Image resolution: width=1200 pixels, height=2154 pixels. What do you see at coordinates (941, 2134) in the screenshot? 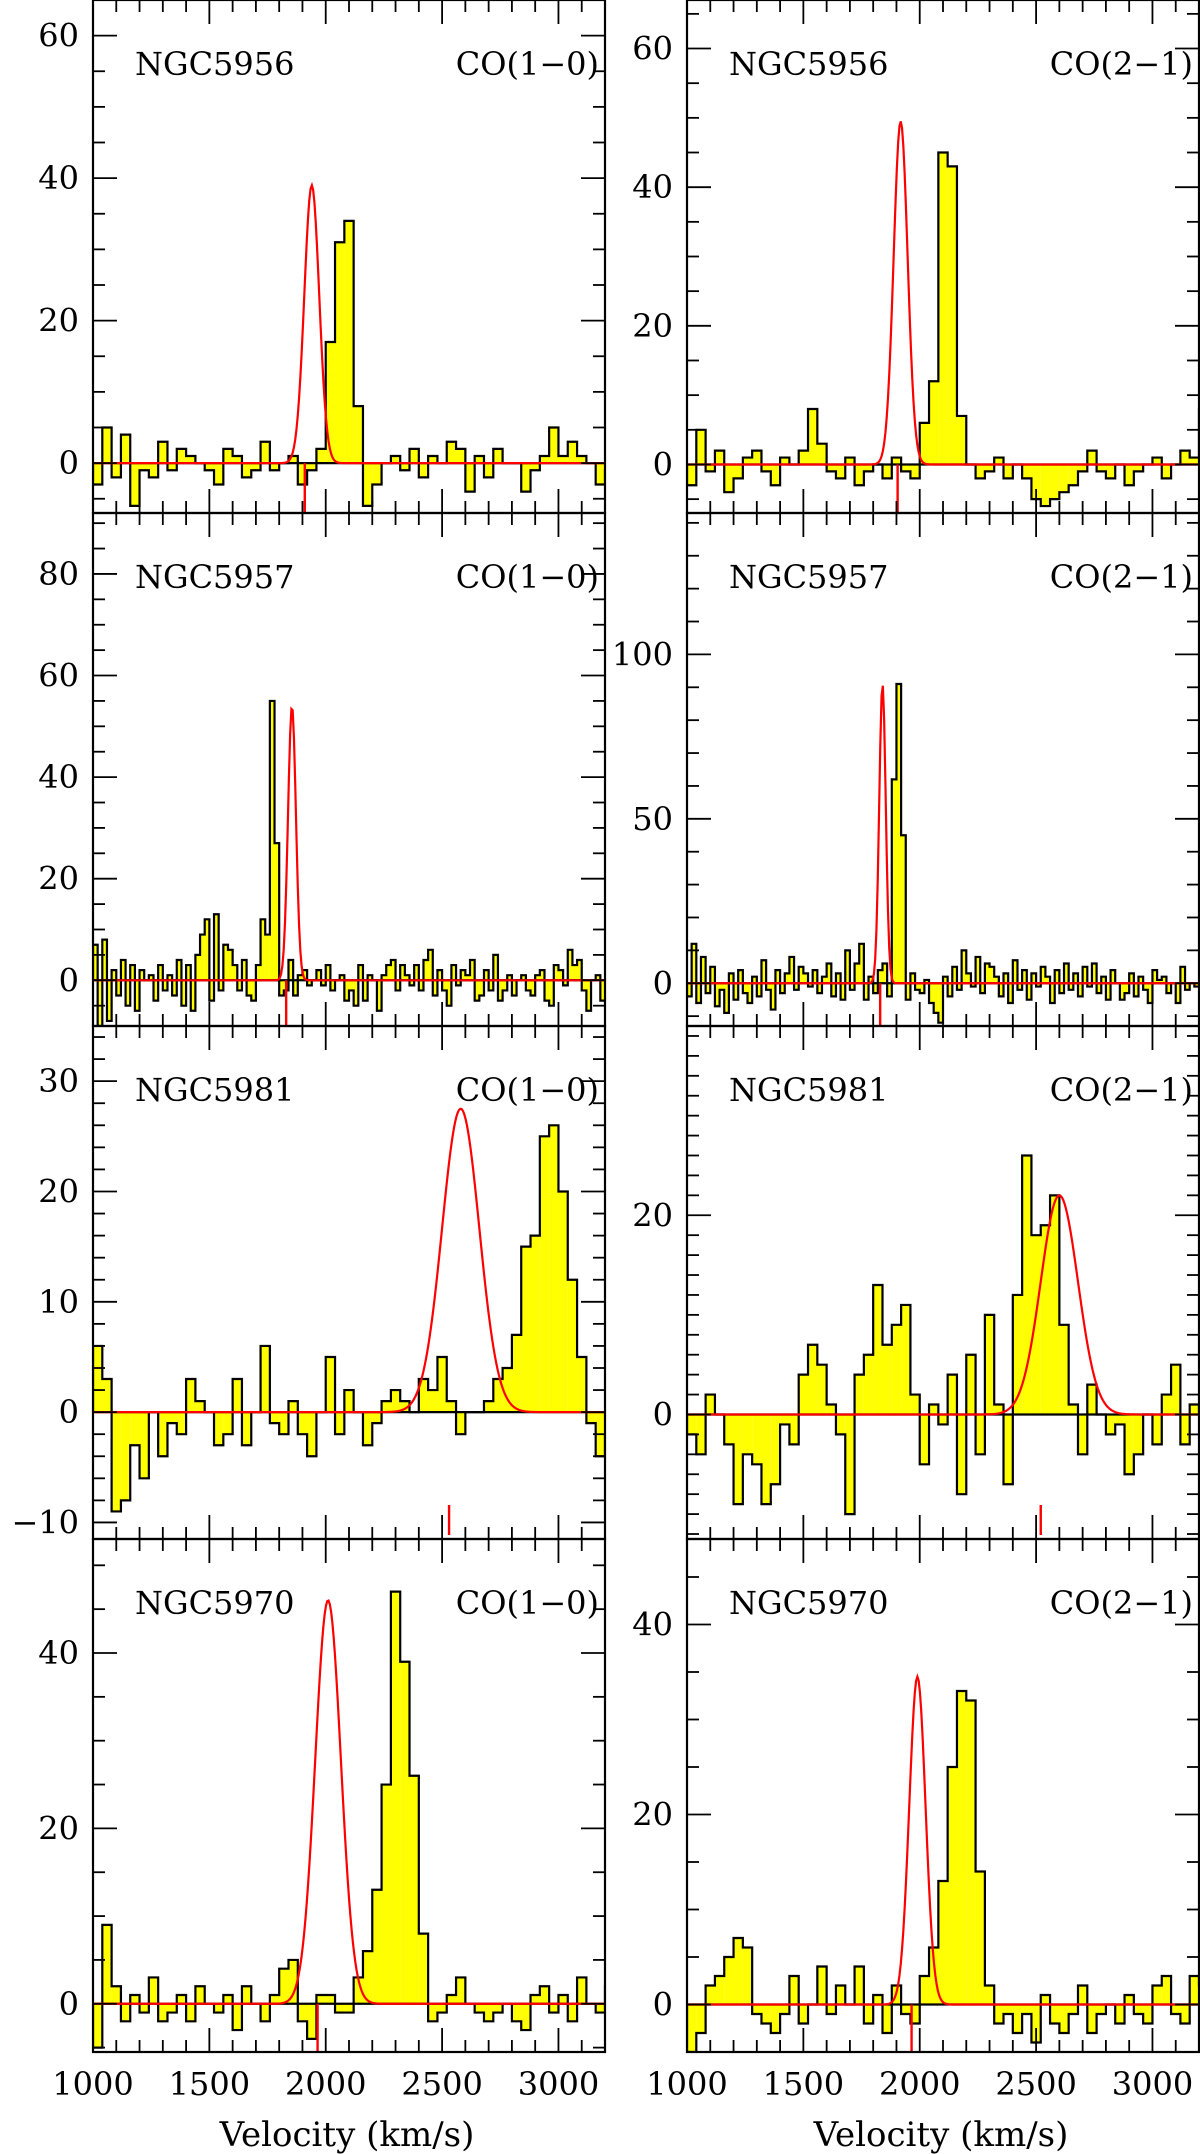
I see `x-axis-label-right: Velocity (km/s)` at bounding box center [941, 2134].